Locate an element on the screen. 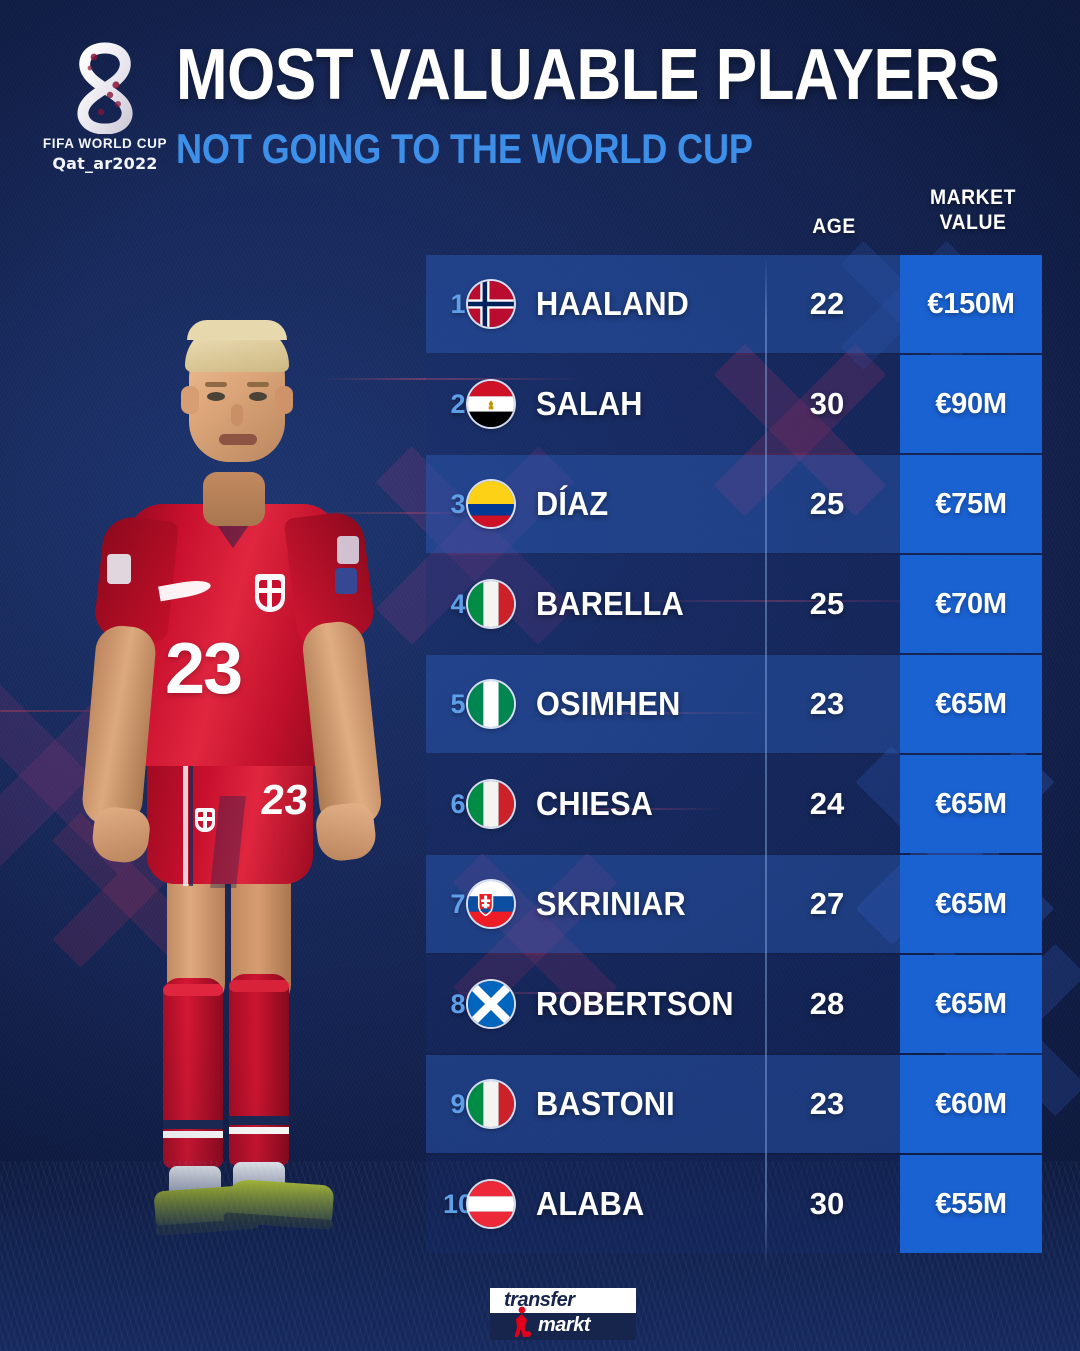  transfermarkt-logo-bottom-box is located at coordinates (563, 1326).